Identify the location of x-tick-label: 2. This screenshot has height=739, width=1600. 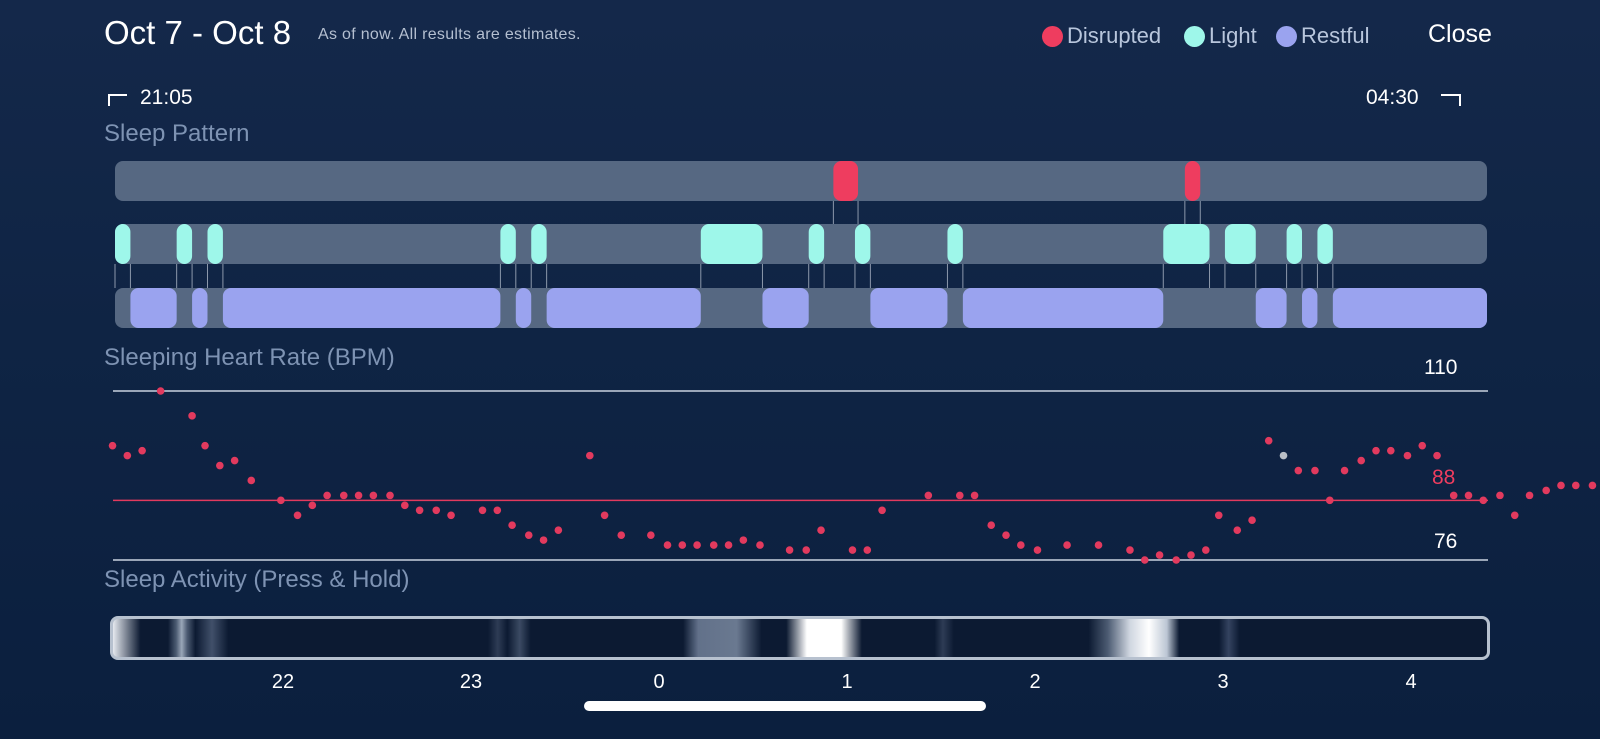
(1035, 682).